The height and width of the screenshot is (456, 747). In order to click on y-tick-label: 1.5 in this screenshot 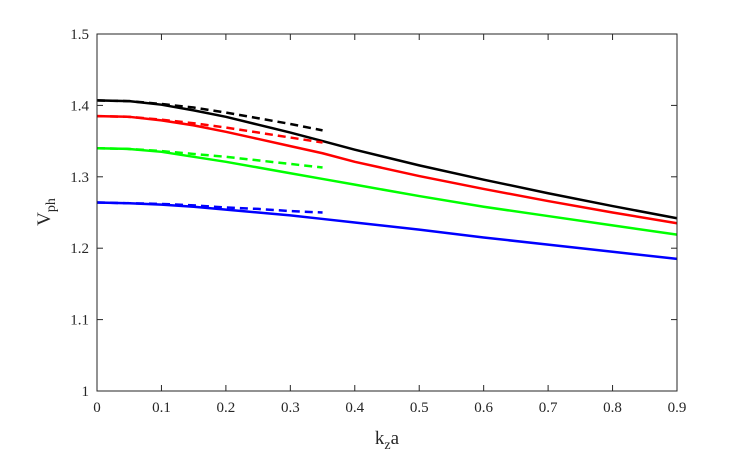, I will do `click(79, 35)`.